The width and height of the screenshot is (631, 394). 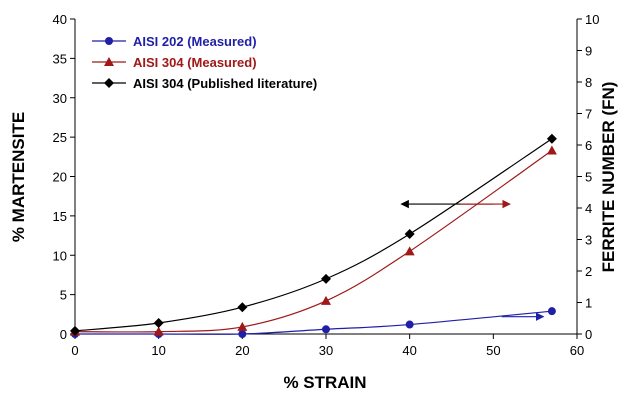 What do you see at coordinates (588, 240) in the screenshot?
I see `y2-tick-label: 3` at bounding box center [588, 240].